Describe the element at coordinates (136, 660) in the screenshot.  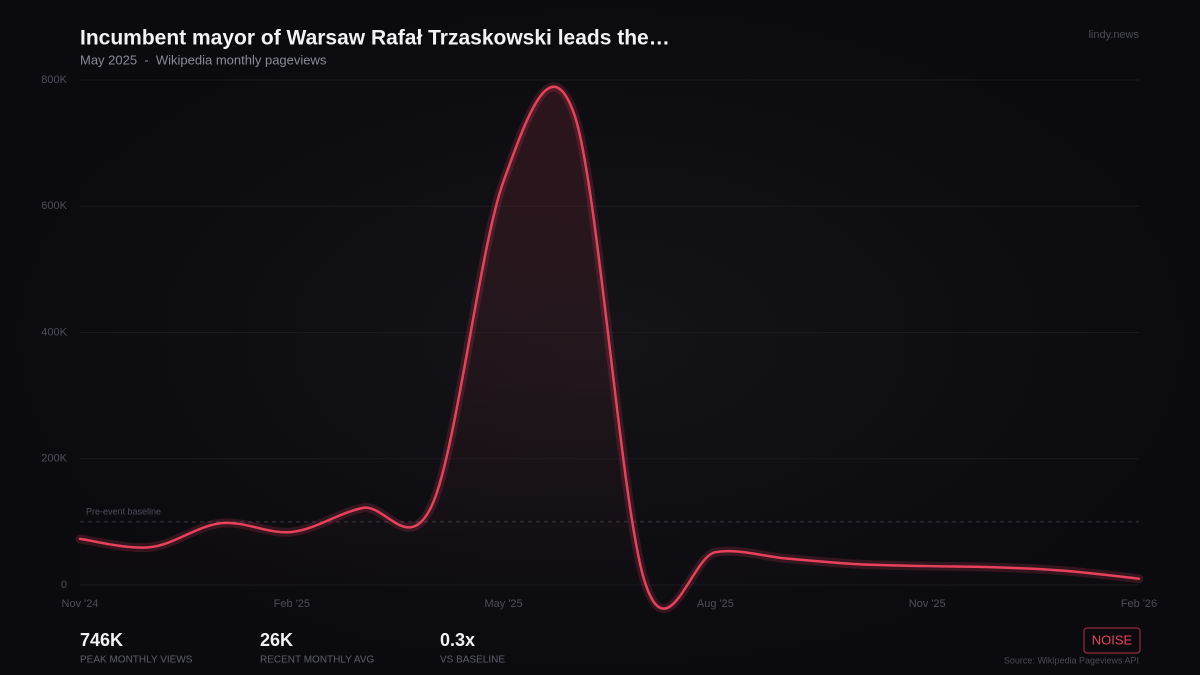
I see `stat-label: PEAK MONTHLY VIEWS` at that location.